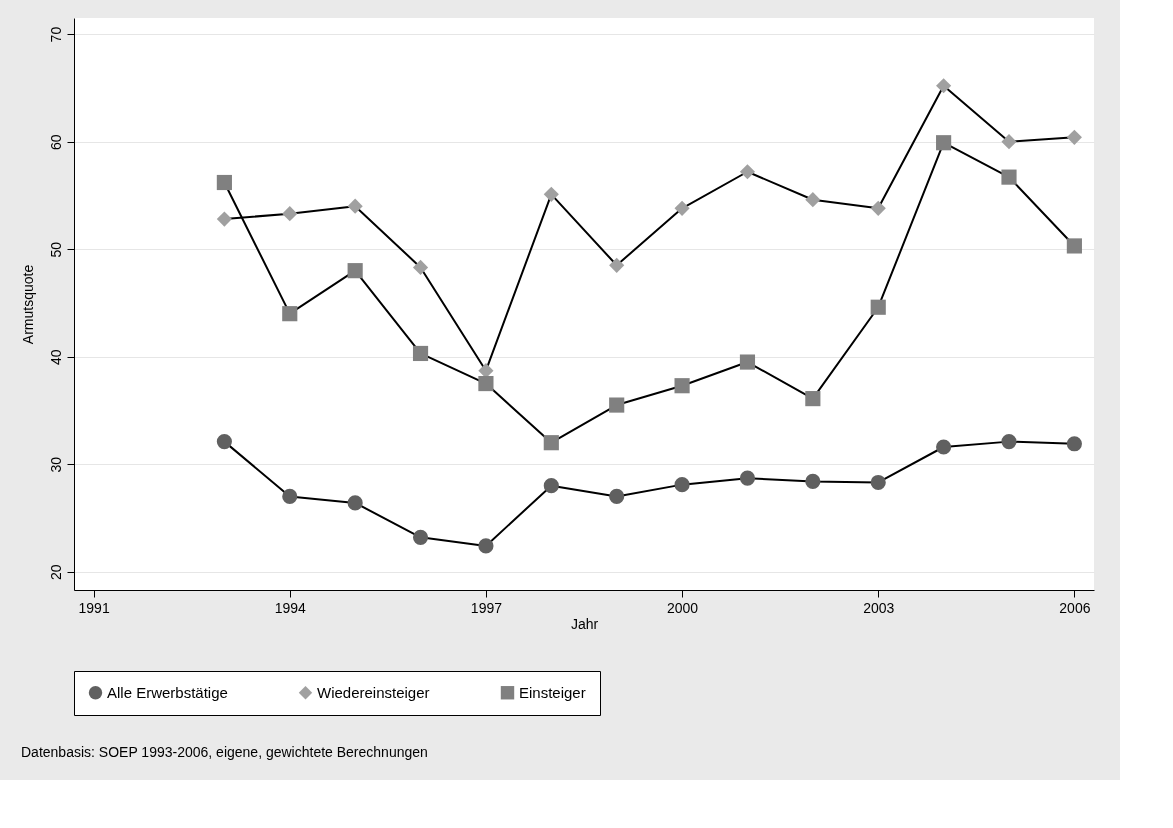 The height and width of the screenshot is (828, 1173). I want to click on y-tick-label: 60, so click(55, 142).